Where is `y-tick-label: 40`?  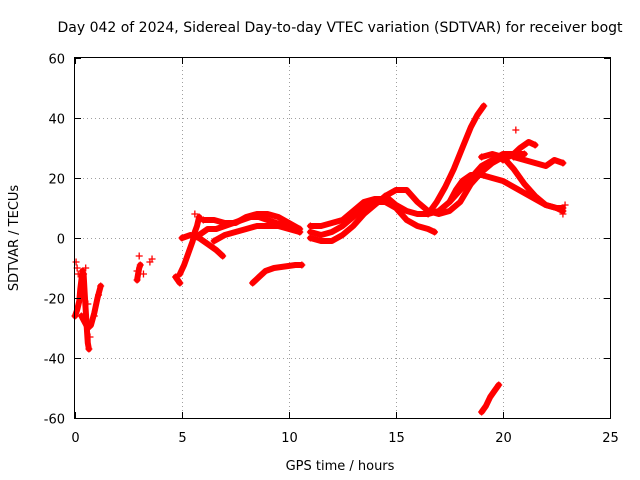 y-tick-label: 40 is located at coordinates (56, 120).